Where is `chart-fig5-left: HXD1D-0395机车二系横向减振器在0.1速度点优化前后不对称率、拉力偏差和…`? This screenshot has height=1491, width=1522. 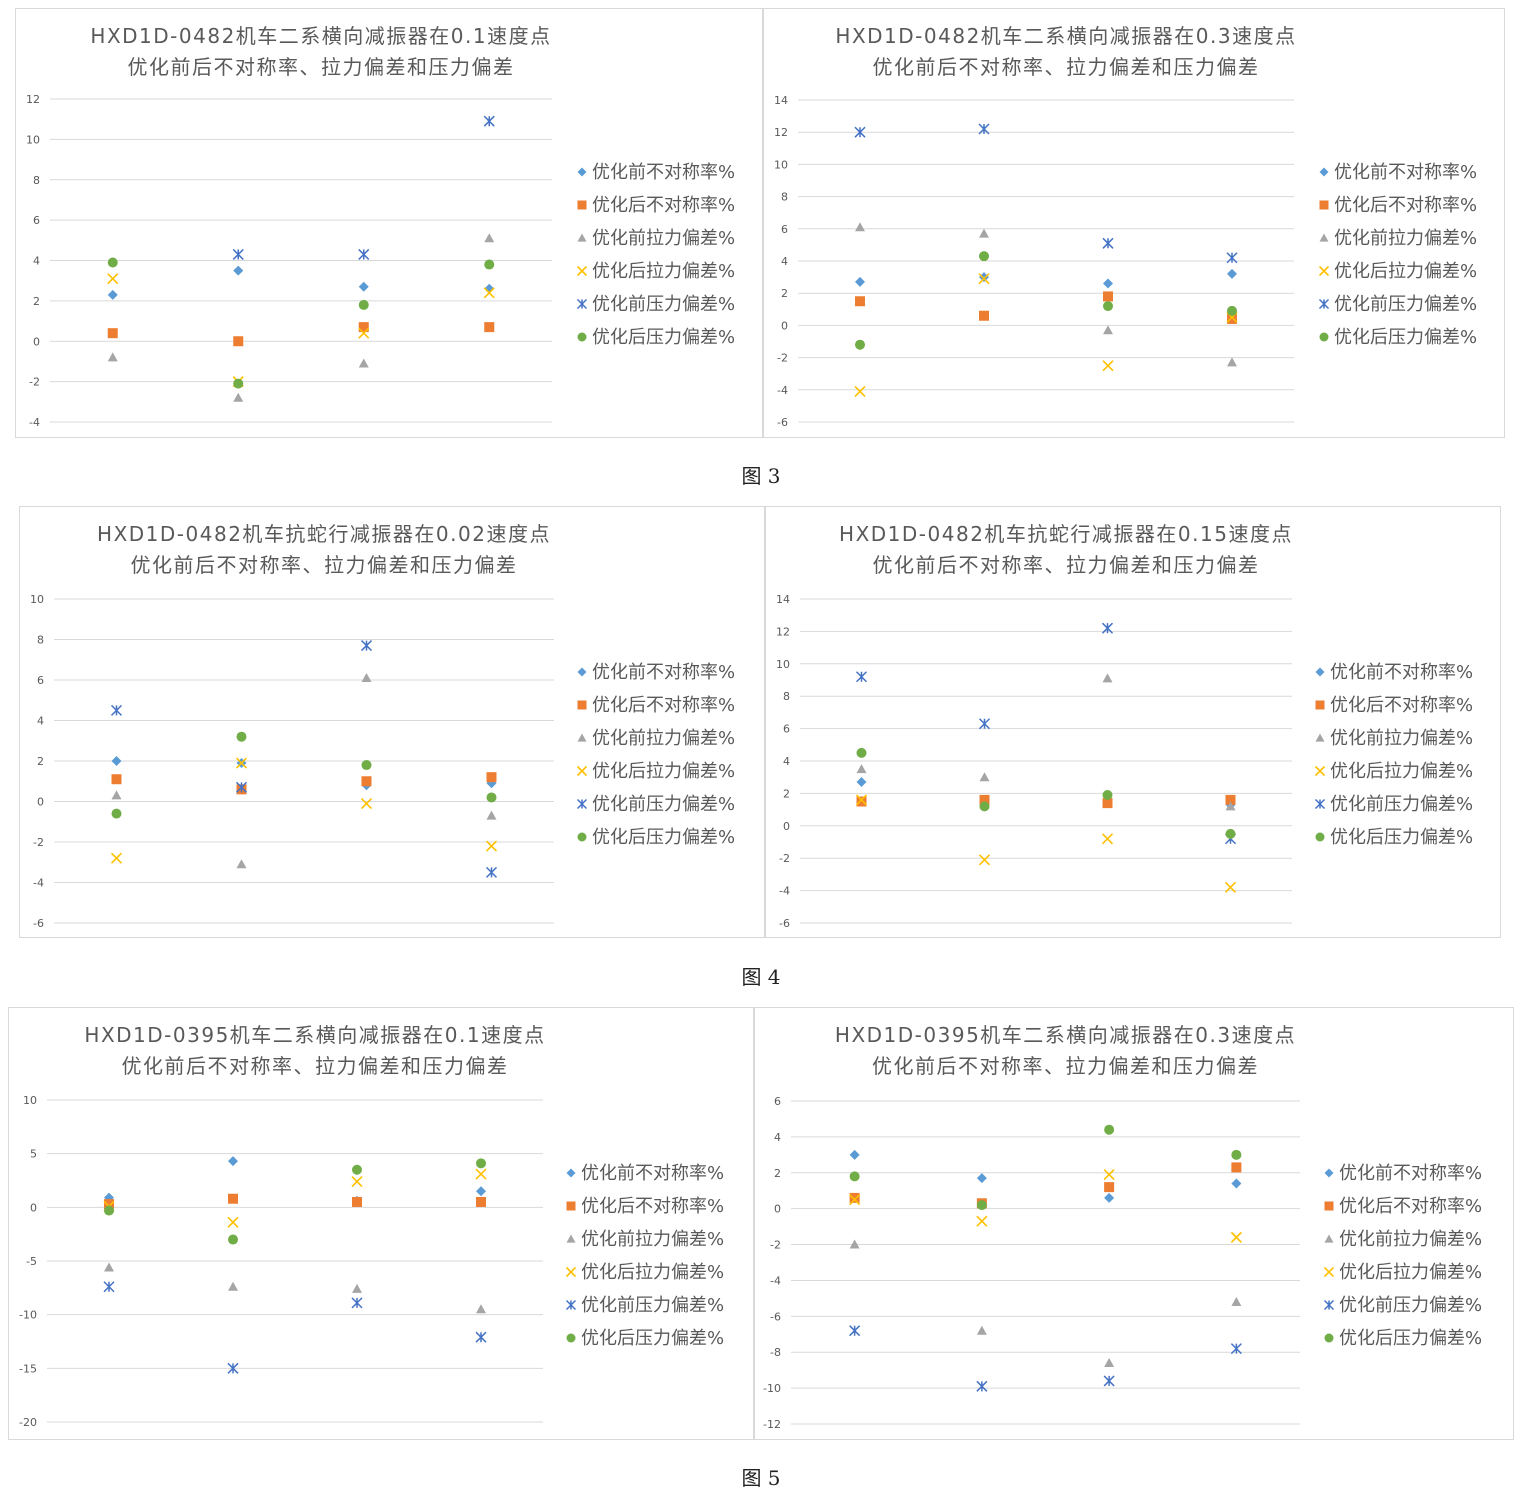
chart-fig5-left: HXD1D-0395机车二系横向减振器在0.1速度点优化前后不对称率、拉力偏差和… is located at coordinates (371, 1226).